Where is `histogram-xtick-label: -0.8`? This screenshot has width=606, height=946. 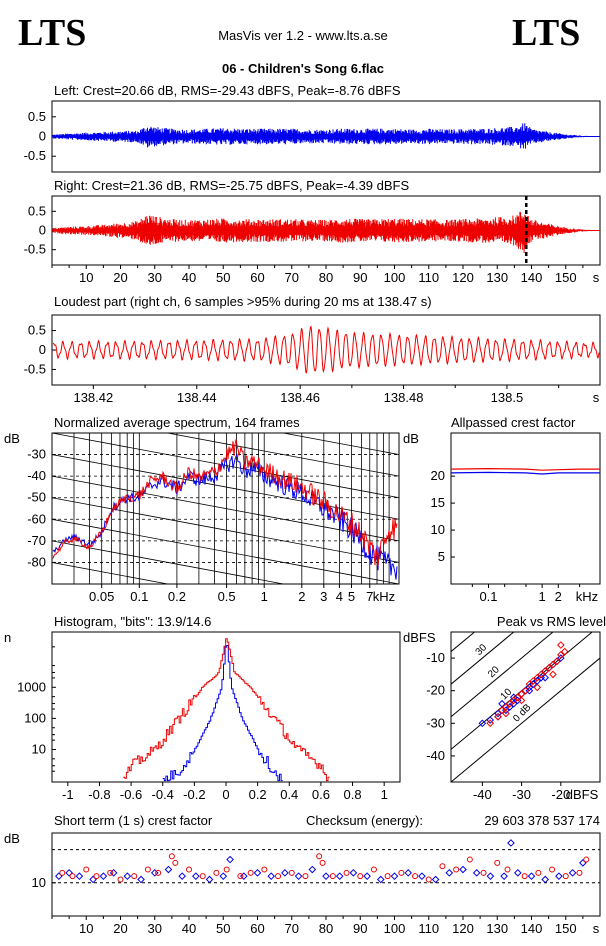 histogram-xtick-label: -0.8 is located at coordinates (99, 794).